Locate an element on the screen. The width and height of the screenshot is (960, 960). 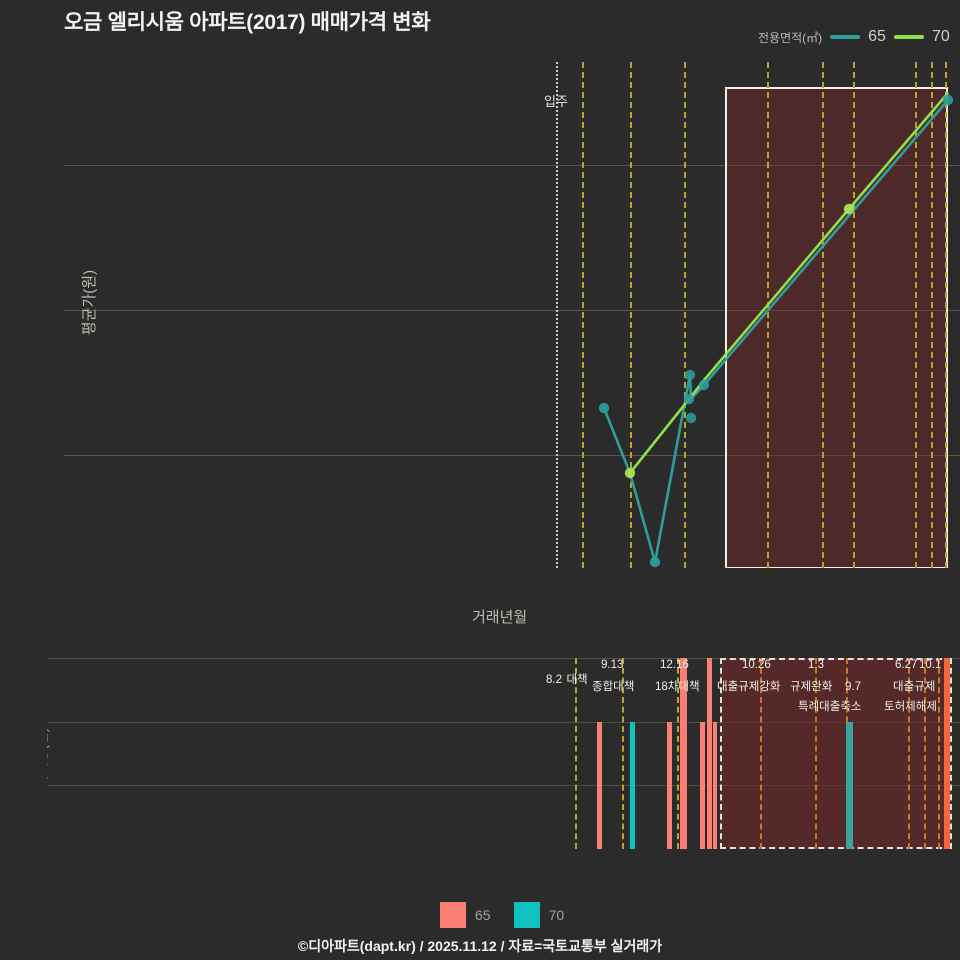
recent-period-highlight is located at coordinates (836, 327).